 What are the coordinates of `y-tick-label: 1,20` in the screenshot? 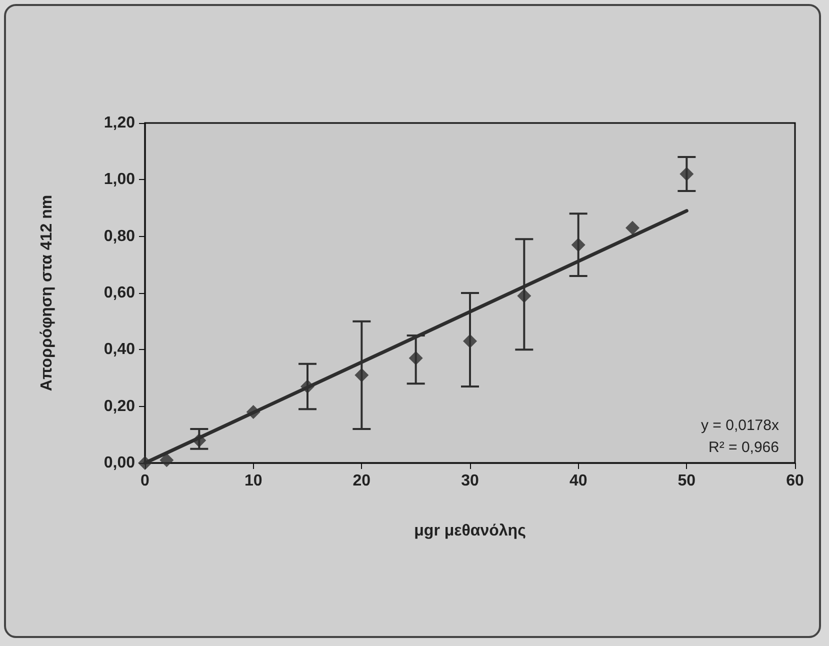 It's located at (120, 123).